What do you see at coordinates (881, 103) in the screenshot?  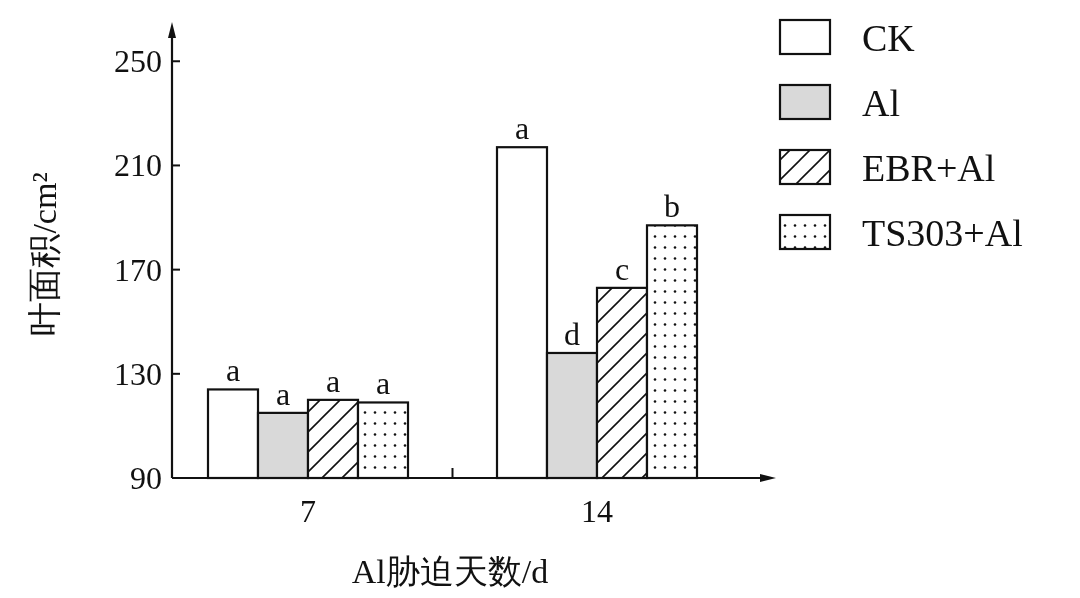 I see `legend-label: Al` at bounding box center [881, 103].